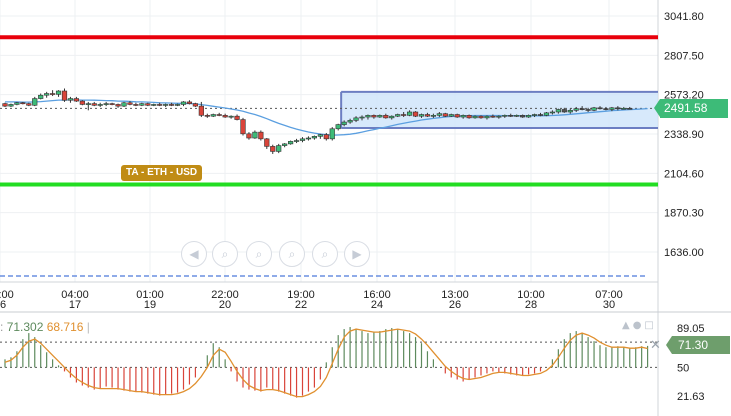 Image resolution: width=731 pixels, height=416 pixels. What do you see at coordinates (531, 305) in the screenshot?
I see `time-axis-day-label: 28` at bounding box center [531, 305].